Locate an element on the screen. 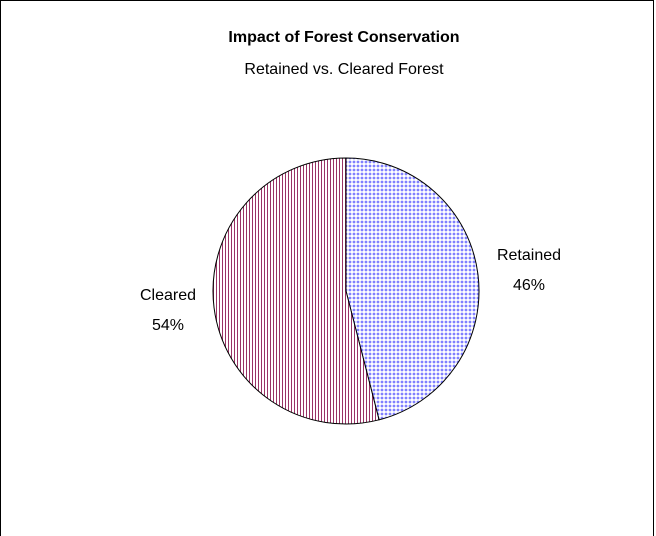  slice-label-cleared: Cleared is located at coordinates (168, 295).